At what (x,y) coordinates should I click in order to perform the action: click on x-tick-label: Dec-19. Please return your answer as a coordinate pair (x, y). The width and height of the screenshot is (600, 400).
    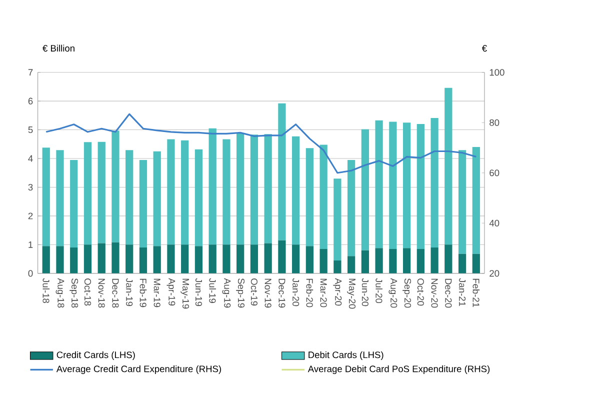
    Looking at the image, I should click on (282, 293).